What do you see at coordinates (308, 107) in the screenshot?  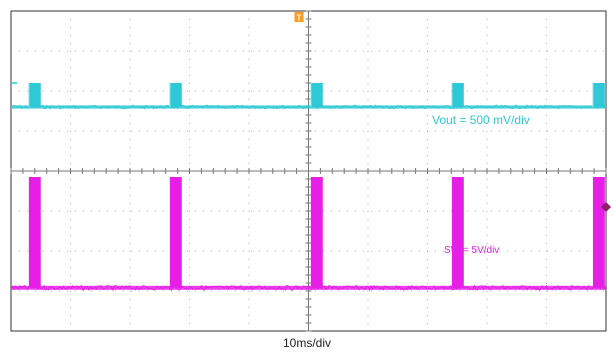 I see `vout-trace-line` at bounding box center [308, 107].